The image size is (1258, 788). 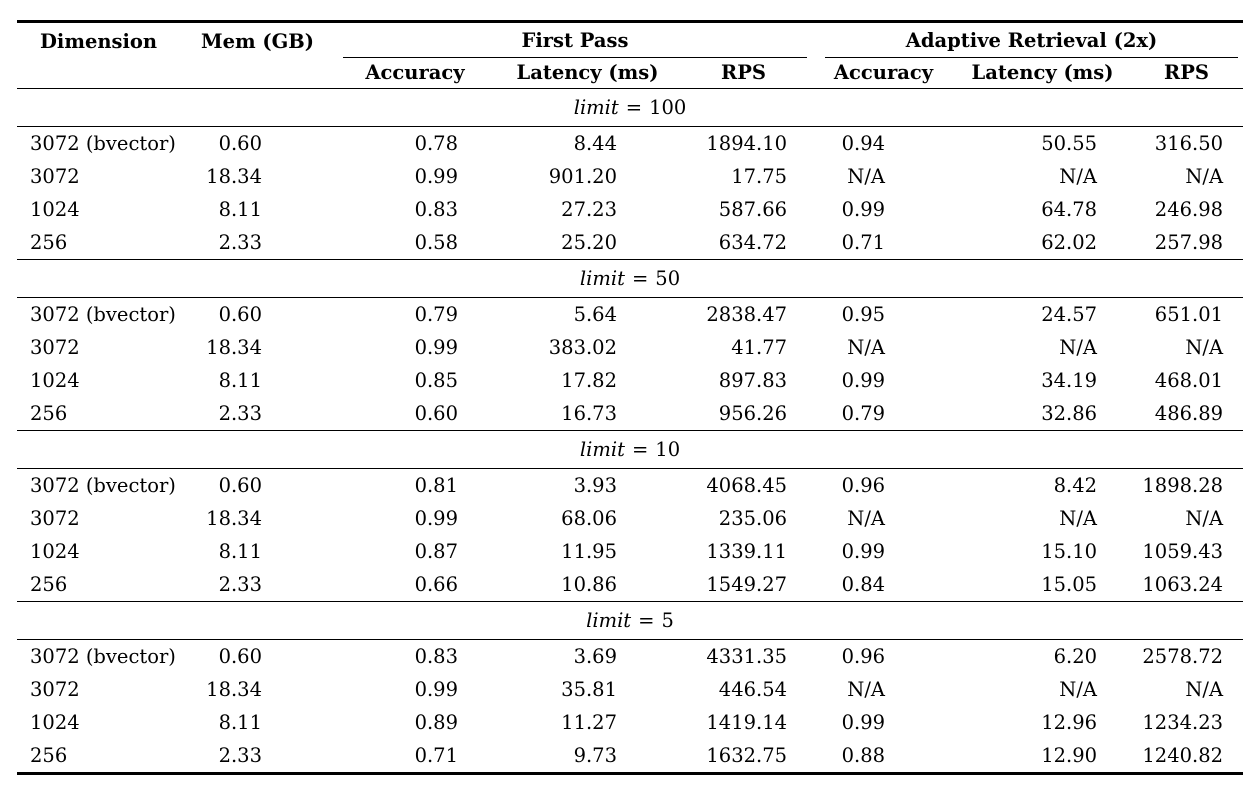 What do you see at coordinates (747, 722) in the screenshot?
I see `rps-first-pass-cell: 1419.14` at bounding box center [747, 722].